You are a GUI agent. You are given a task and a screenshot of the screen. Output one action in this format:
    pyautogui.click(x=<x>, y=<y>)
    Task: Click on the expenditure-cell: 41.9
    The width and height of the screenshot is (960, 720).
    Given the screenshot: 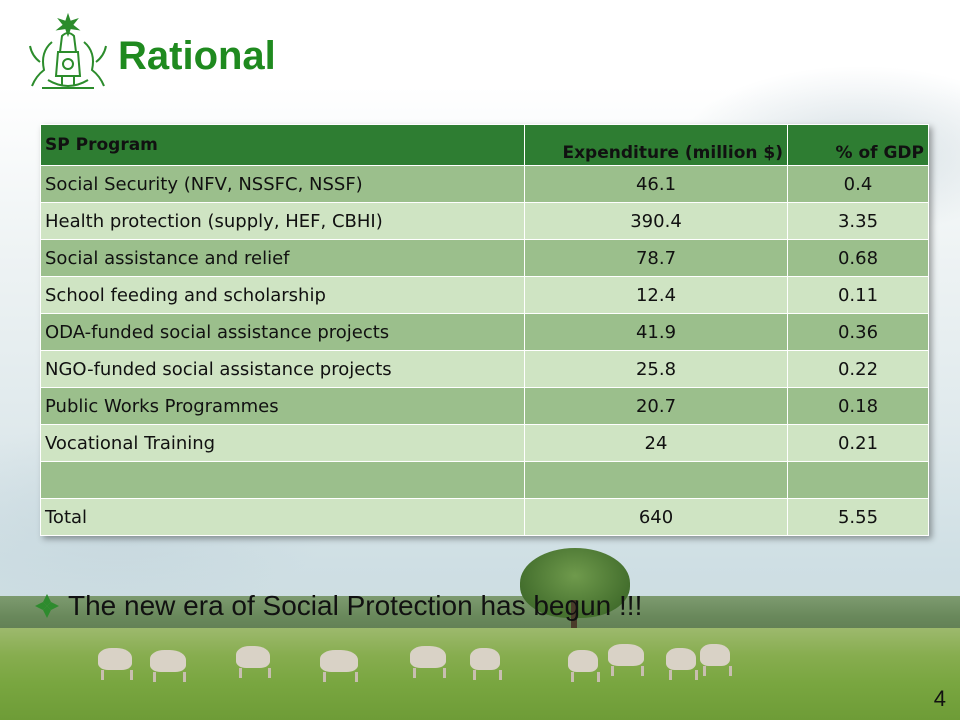 What is the action you would take?
    pyautogui.click(x=656, y=332)
    